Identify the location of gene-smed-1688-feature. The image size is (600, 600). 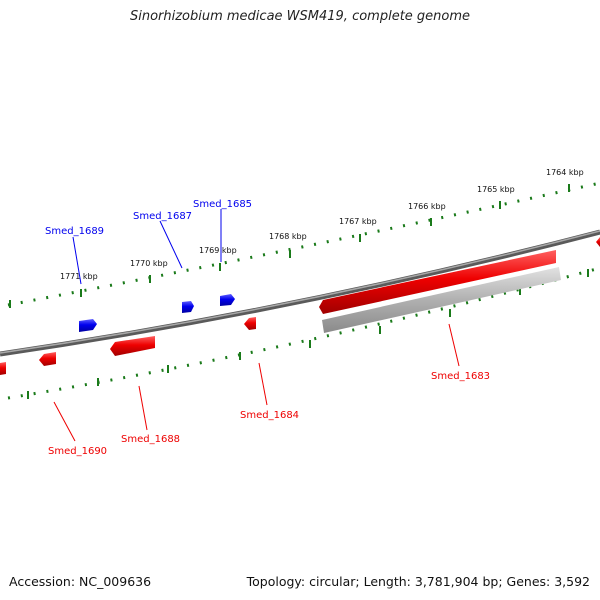
(132, 346).